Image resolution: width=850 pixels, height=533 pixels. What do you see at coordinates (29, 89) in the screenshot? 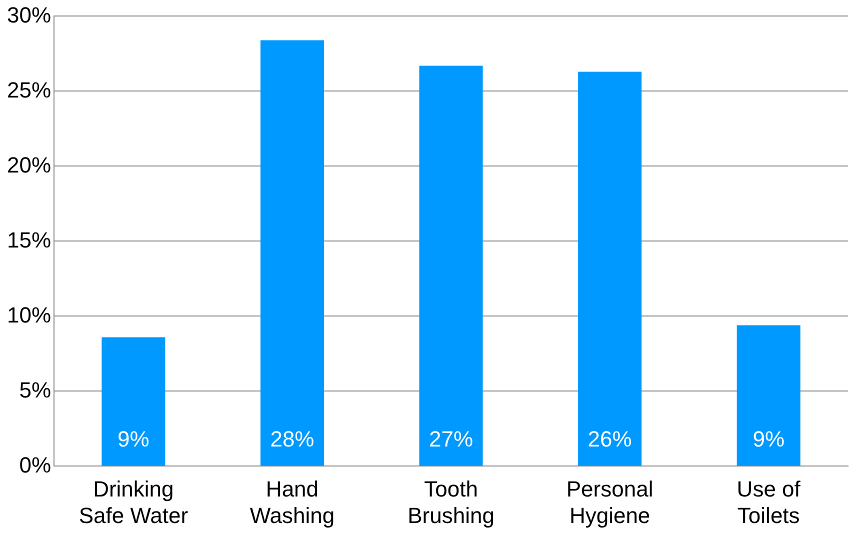
I see `y-tick-label: 25%` at bounding box center [29, 89].